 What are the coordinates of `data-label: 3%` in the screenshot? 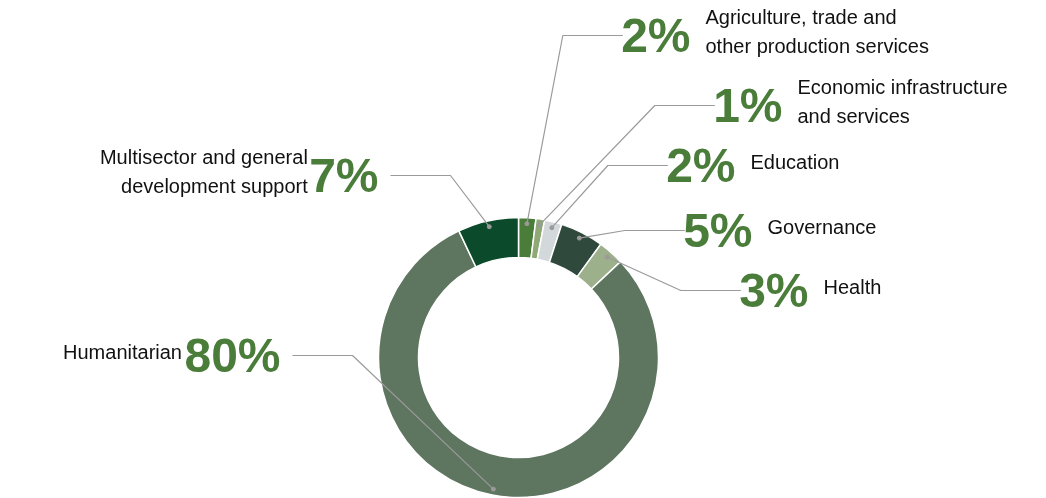 It's located at (774, 290).